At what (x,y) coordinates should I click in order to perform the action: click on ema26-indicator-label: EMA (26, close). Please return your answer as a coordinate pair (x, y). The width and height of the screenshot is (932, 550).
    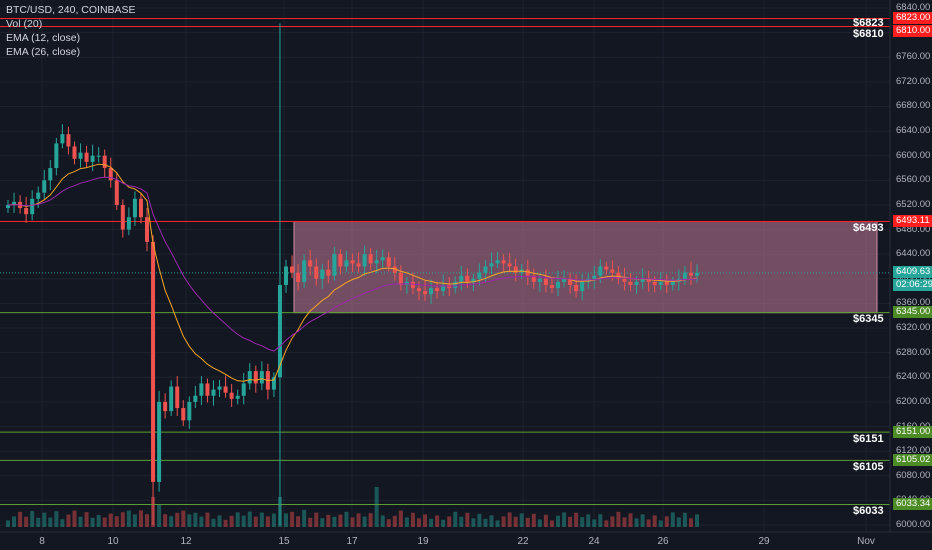
    Looking at the image, I should click on (43, 52).